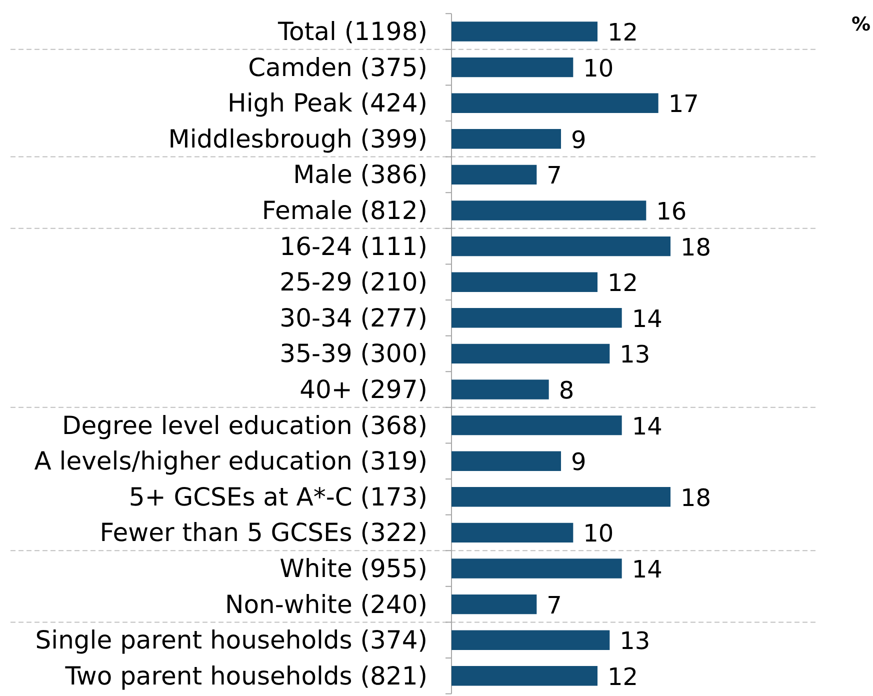 The width and height of the screenshot is (873, 696). What do you see at coordinates (671, 212) in the screenshot?
I see `data-label: 16` at bounding box center [671, 212].